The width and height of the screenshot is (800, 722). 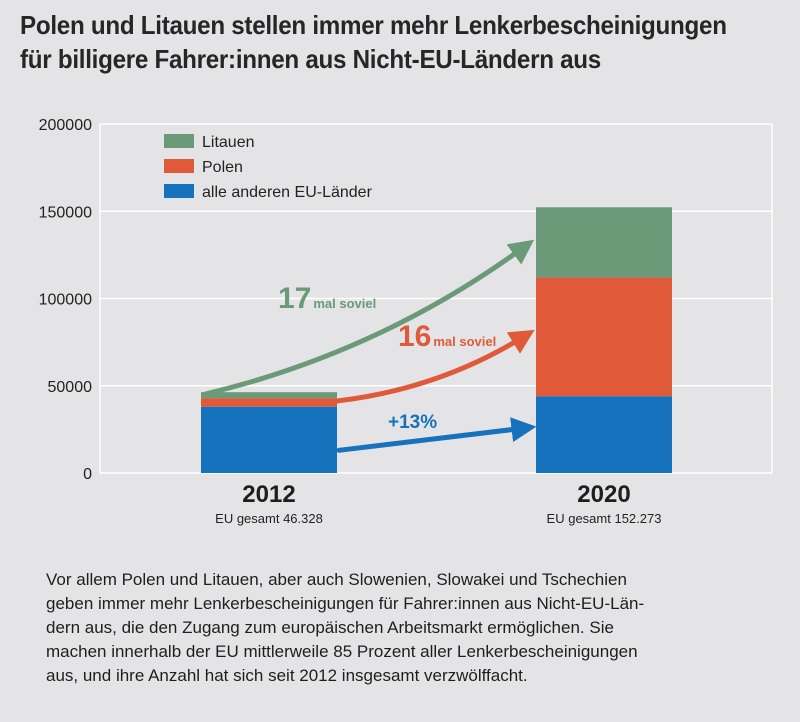 What do you see at coordinates (269, 518) in the screenshot?
I see `x-category-sublabel-2012: EU gesamt 46.328` at bounding box center [269, 518].